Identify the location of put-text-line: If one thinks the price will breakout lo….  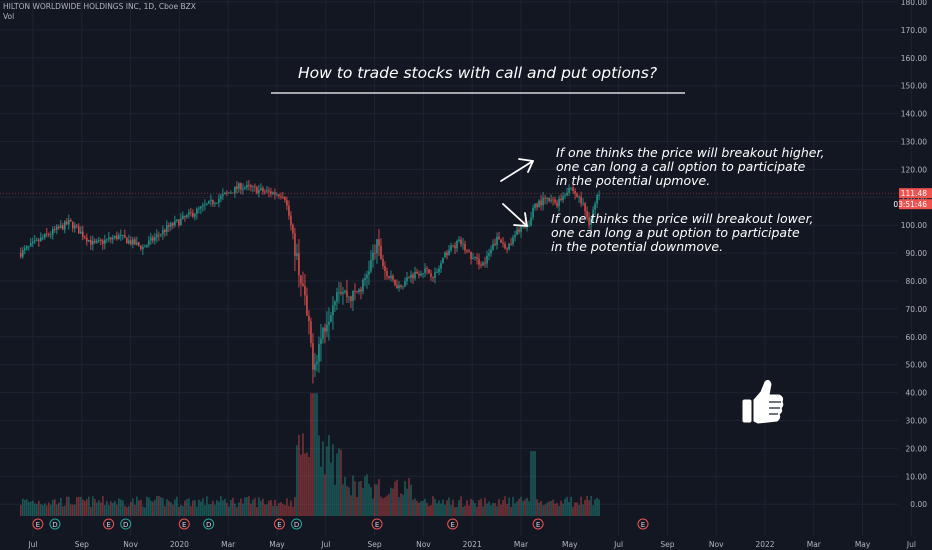
(682, 218).